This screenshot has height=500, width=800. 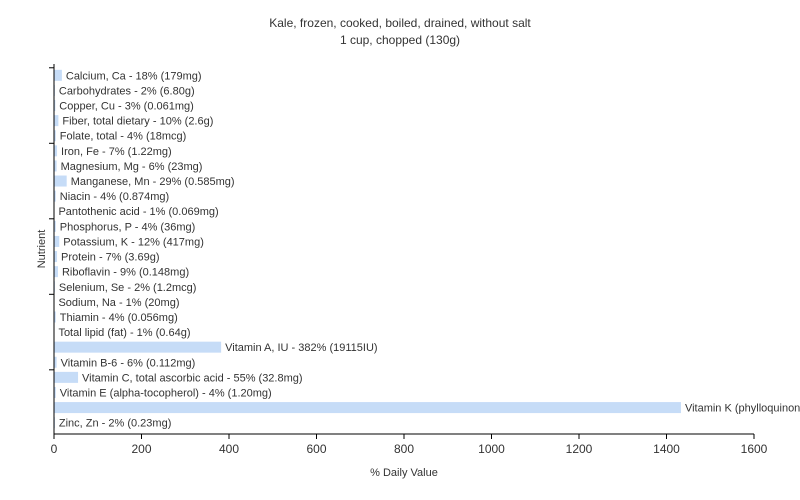 I want to click on bar-label: Pantothenic acid - 1% (0.069mg), so click(x=138, y=212).